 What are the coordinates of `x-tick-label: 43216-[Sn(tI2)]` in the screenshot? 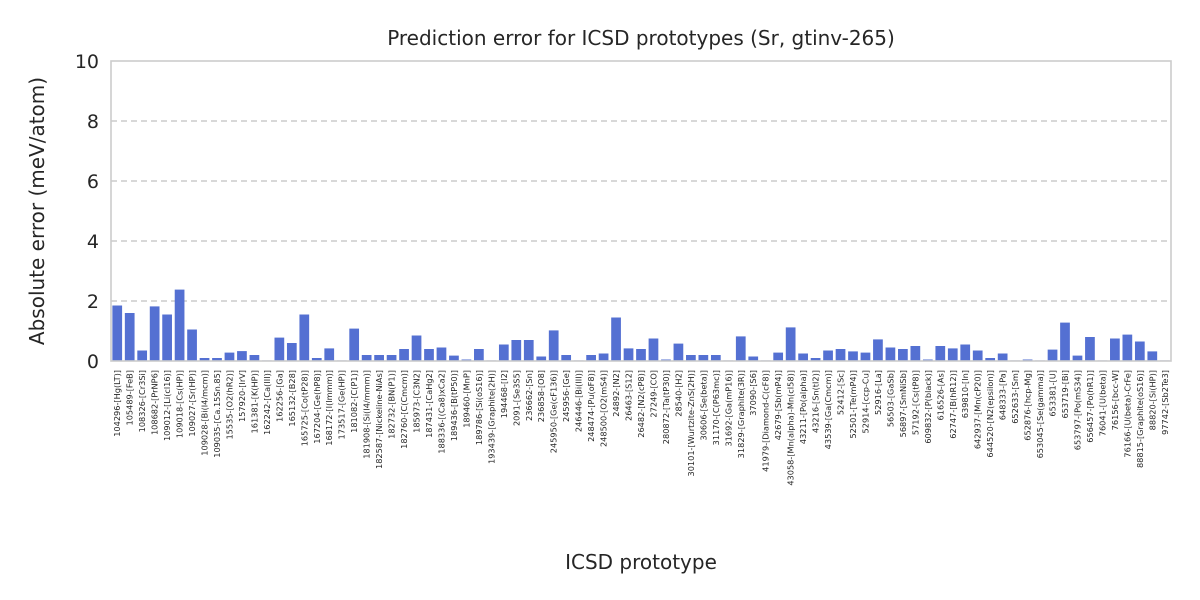 It's located at (816, 401).